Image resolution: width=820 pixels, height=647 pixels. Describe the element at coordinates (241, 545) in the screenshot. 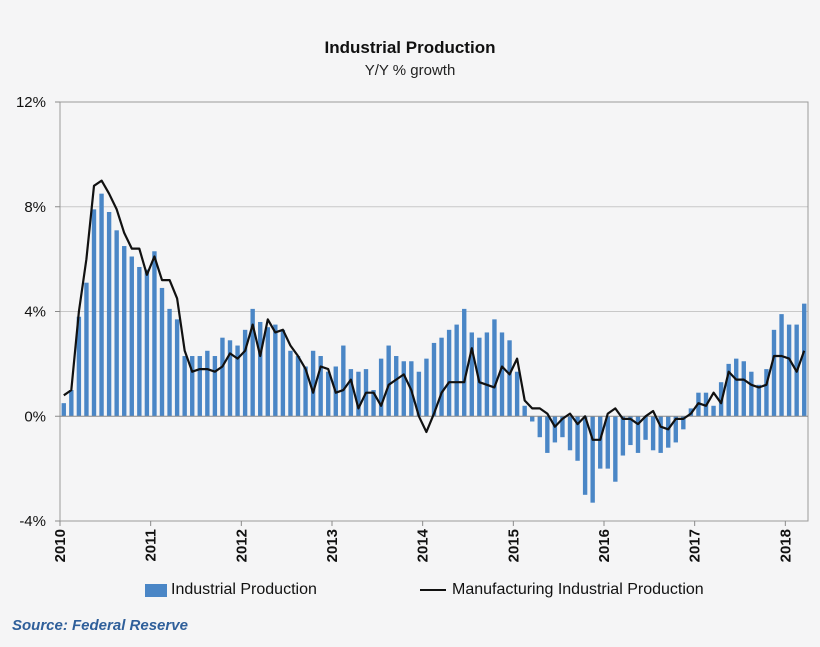

I see `x-tick-label: 2012` at that location.